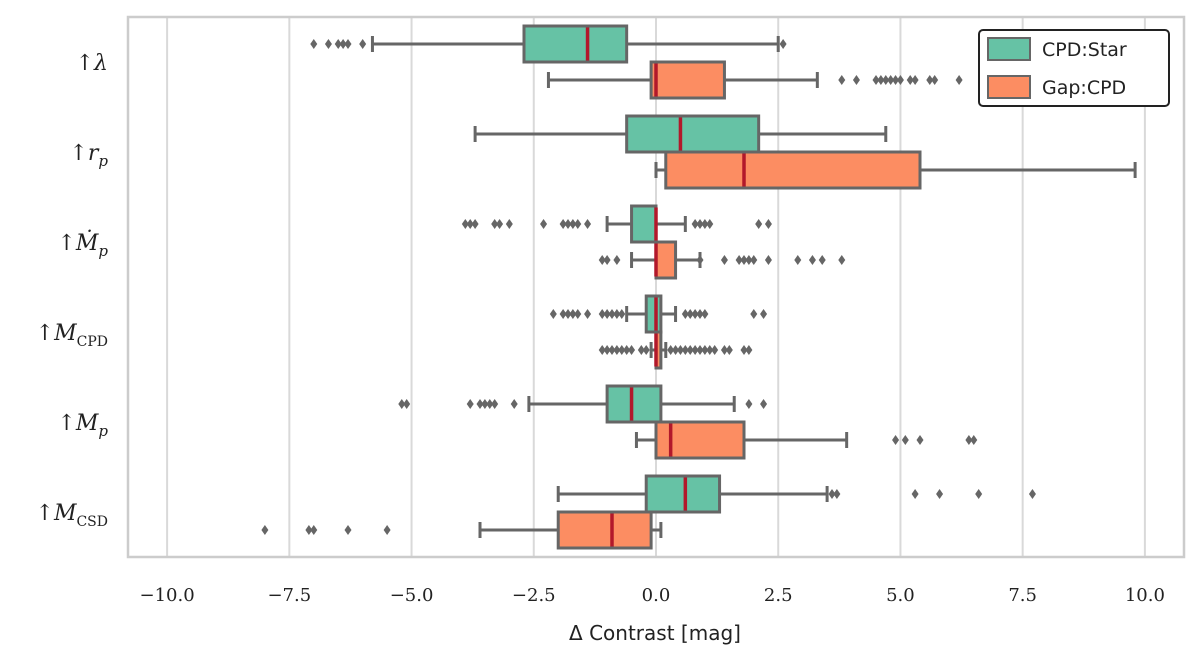 Image resolution: width=1200 pixels, height=661 pixels. What do you see at coordinates (900, 595) in the screenshot?
I see `x-tick-label-6: 5.0` at bounding box center [900, 595].